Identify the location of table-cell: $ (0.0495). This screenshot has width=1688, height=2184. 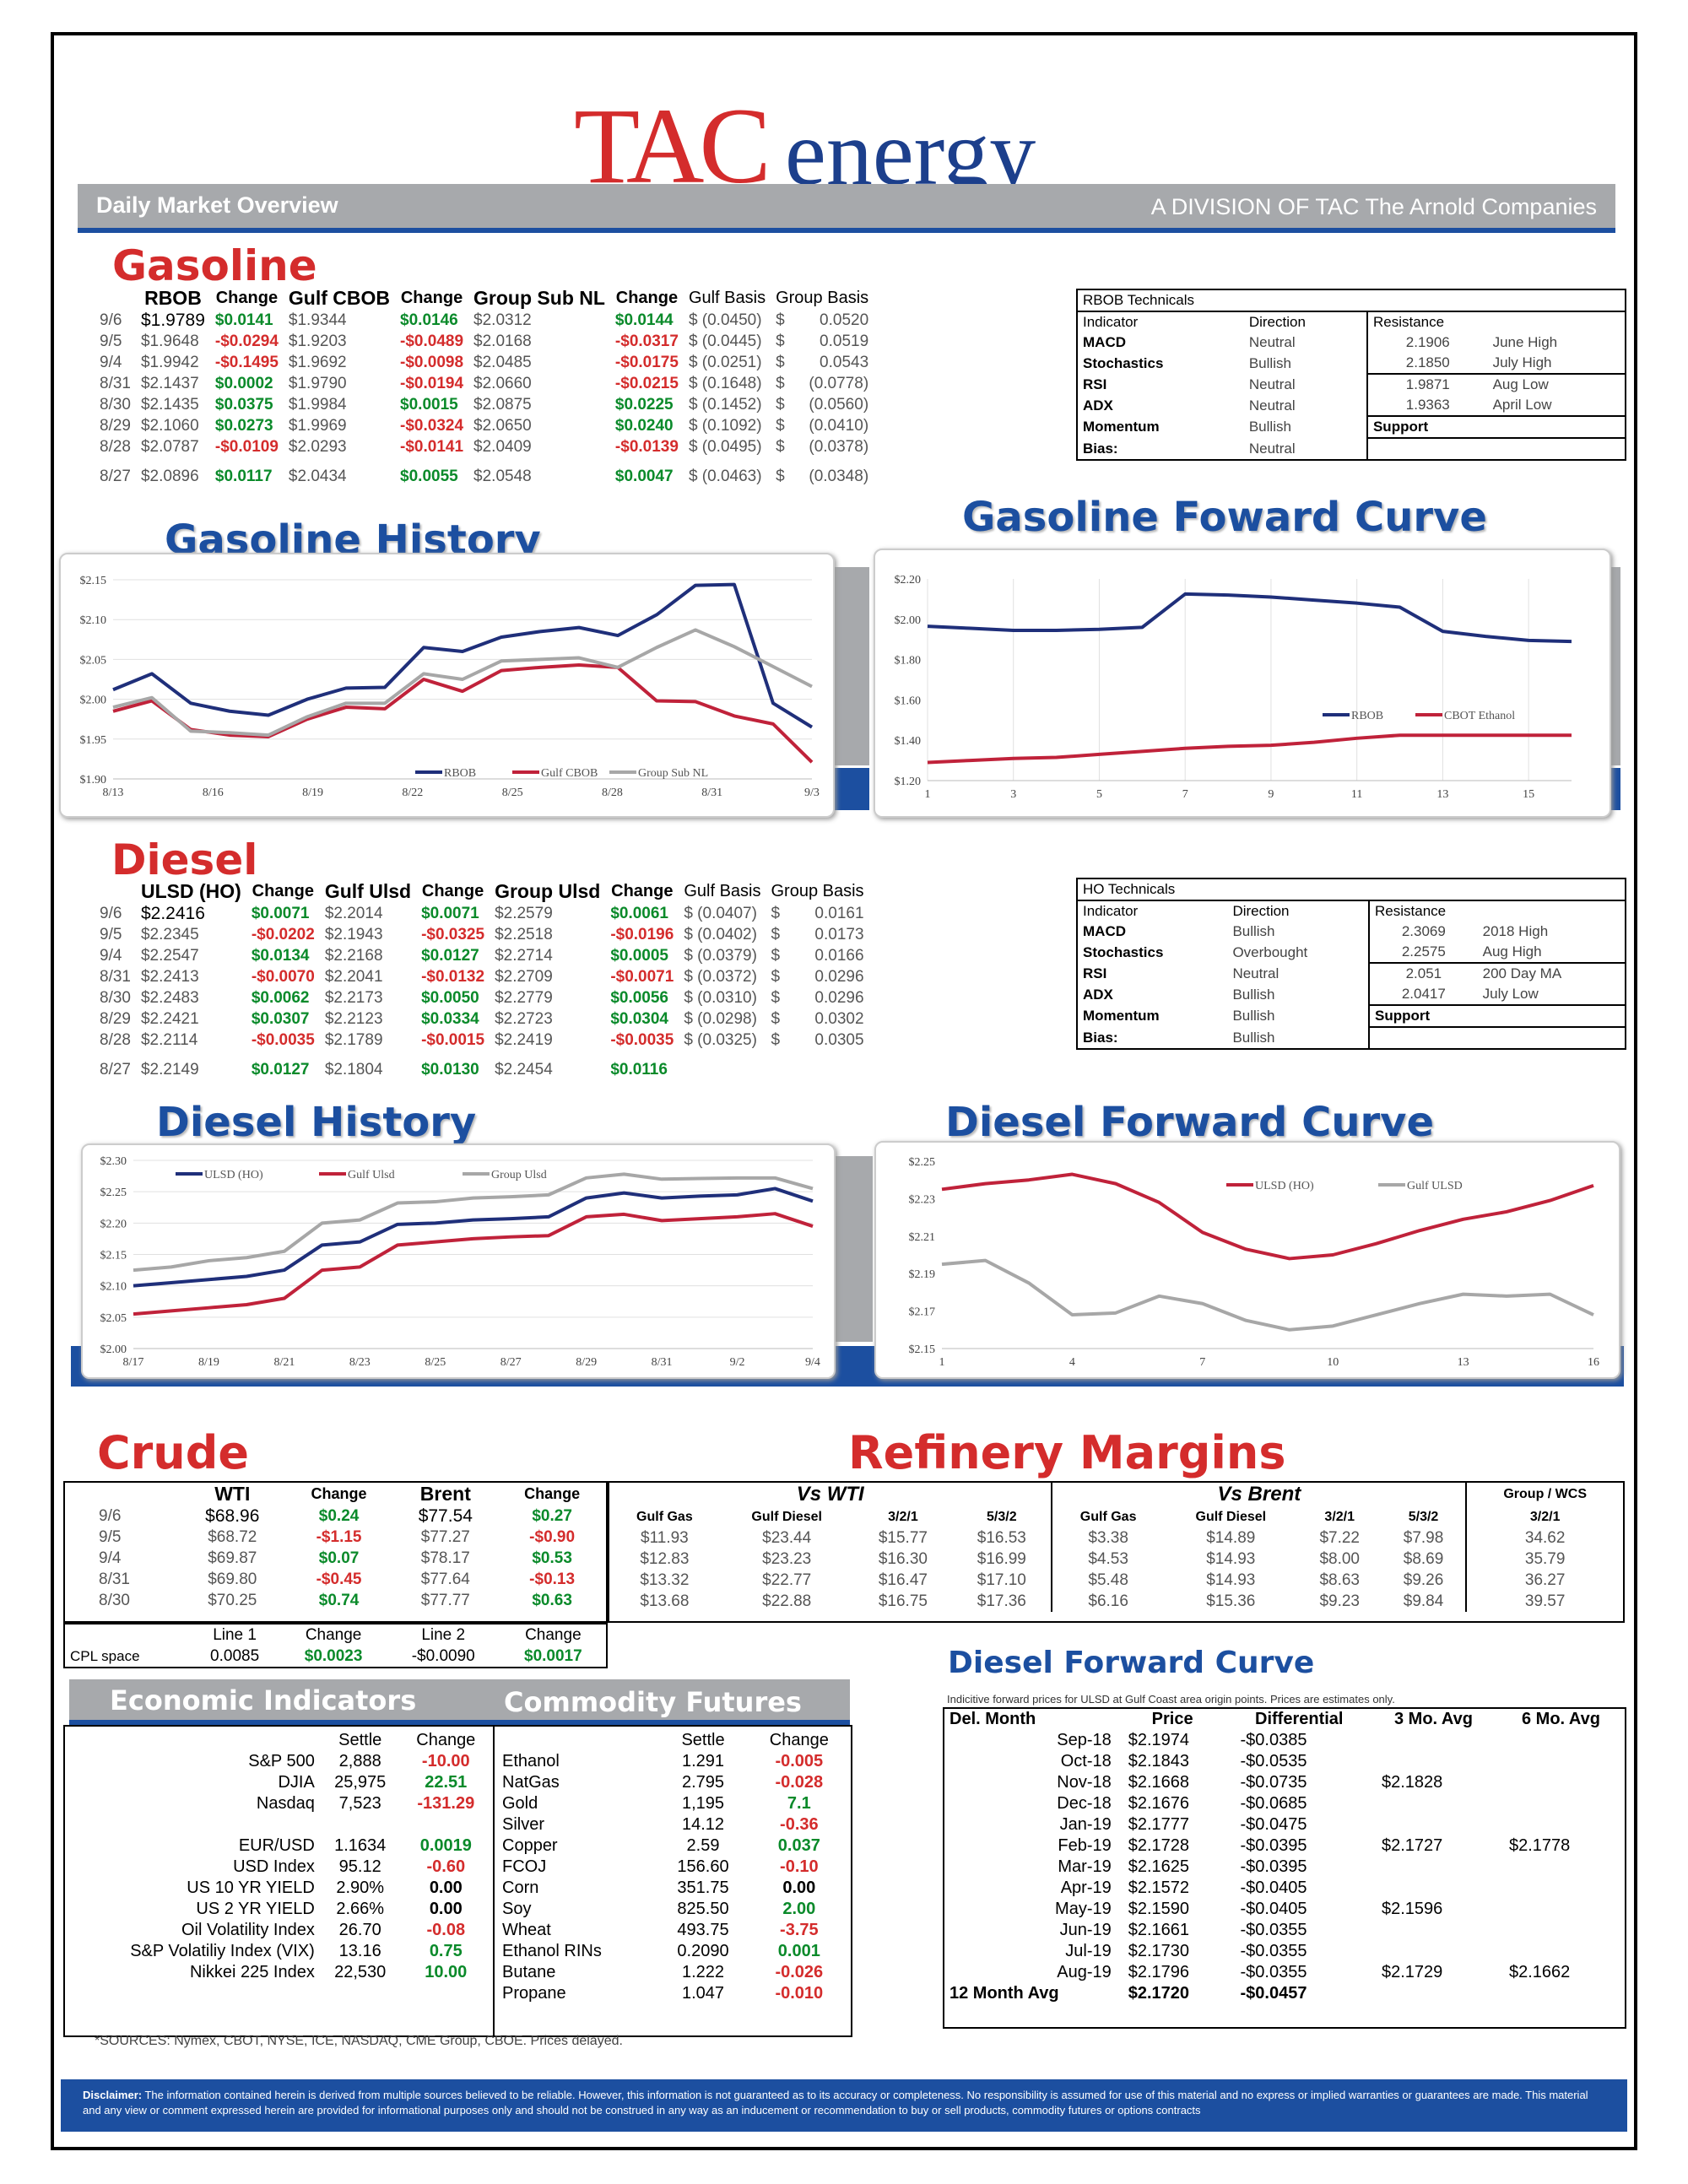
(725, 446).